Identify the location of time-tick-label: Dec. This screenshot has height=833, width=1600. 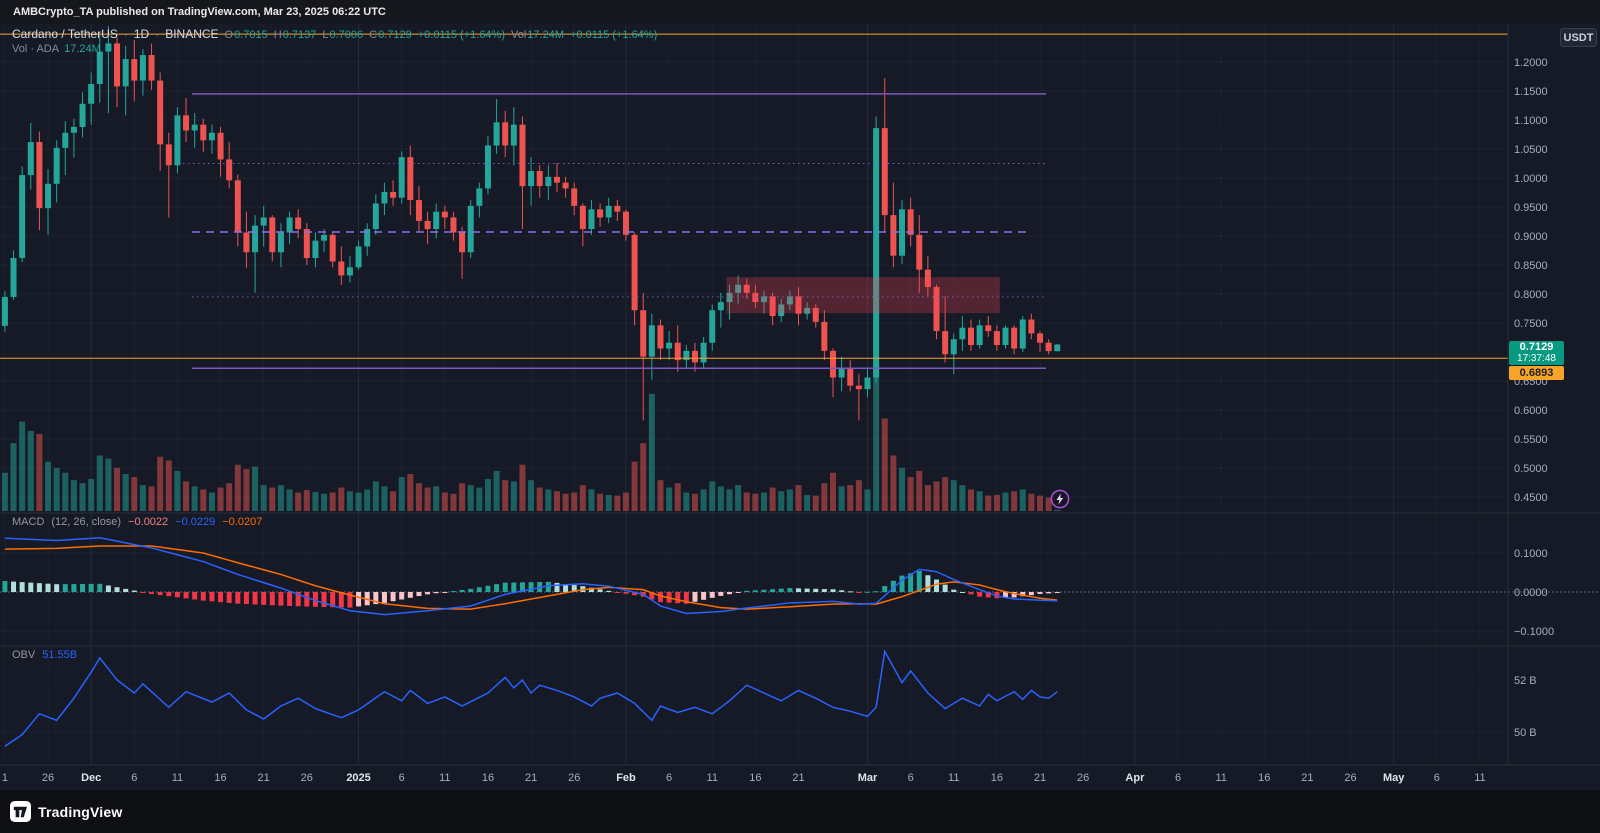
(91, 778).